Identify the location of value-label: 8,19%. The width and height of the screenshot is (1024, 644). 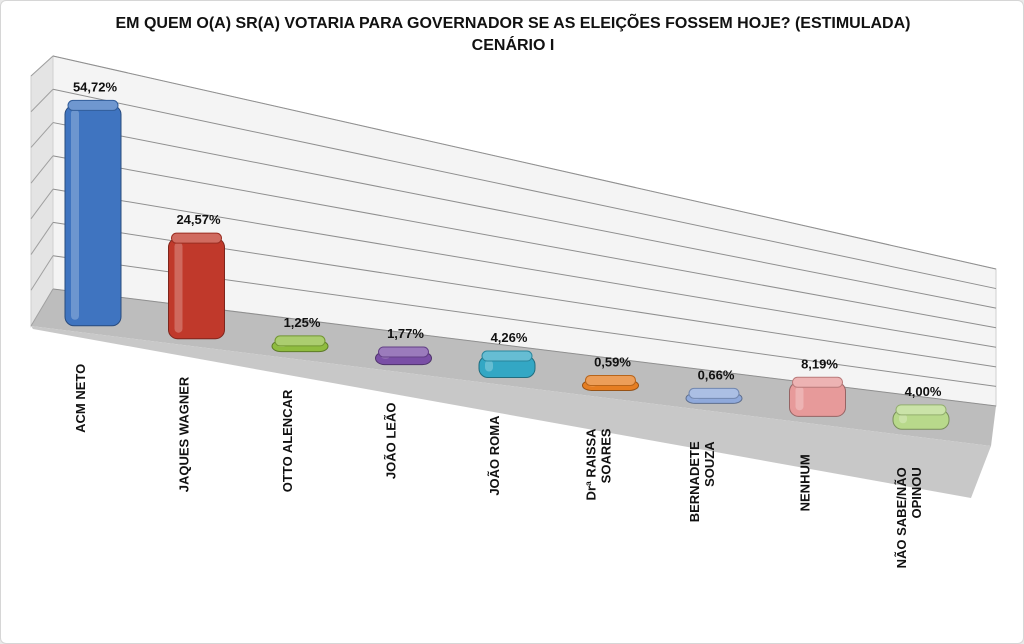
(819, 363).